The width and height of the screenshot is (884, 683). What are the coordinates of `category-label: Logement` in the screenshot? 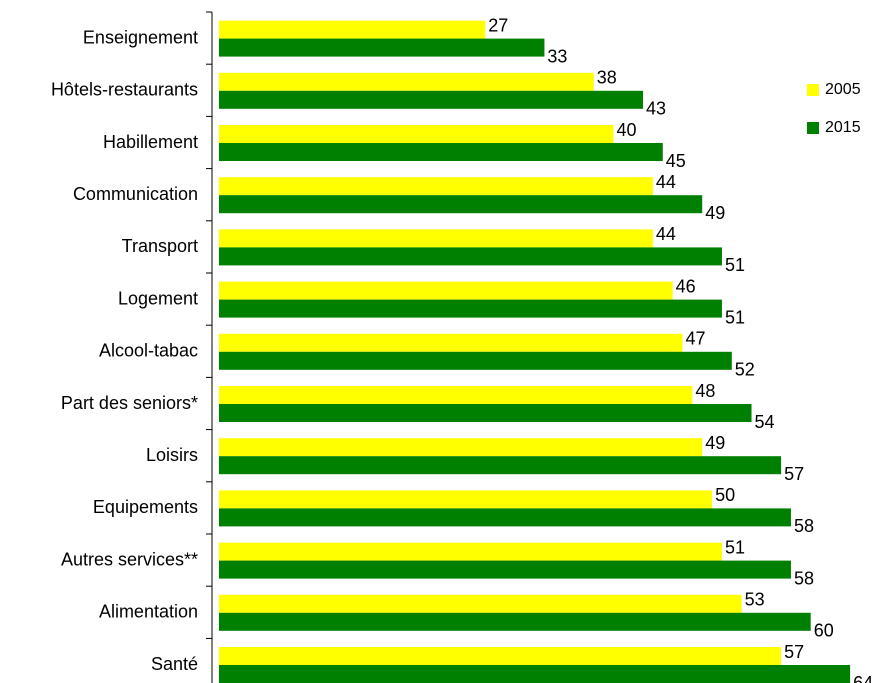 It's located at (158, 298).